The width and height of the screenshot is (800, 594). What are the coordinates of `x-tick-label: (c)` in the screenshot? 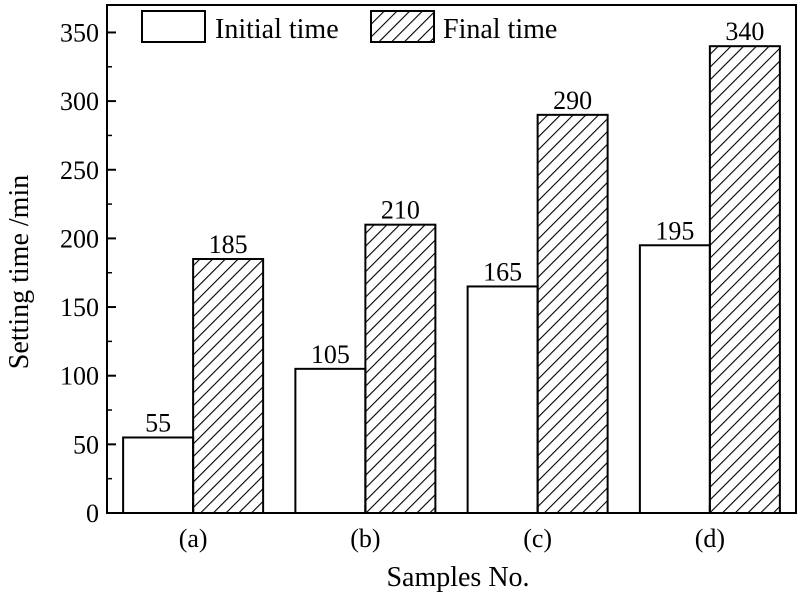 It's located at (537, 538).